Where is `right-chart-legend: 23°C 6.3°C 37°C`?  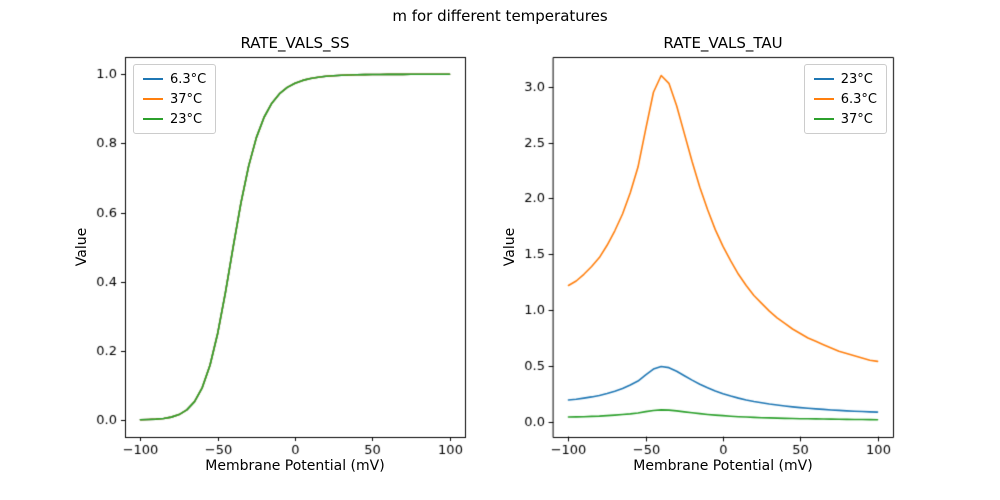 right-chart-legend: 23°C 6.3°C 37°C is located at coordinates (845, 99).